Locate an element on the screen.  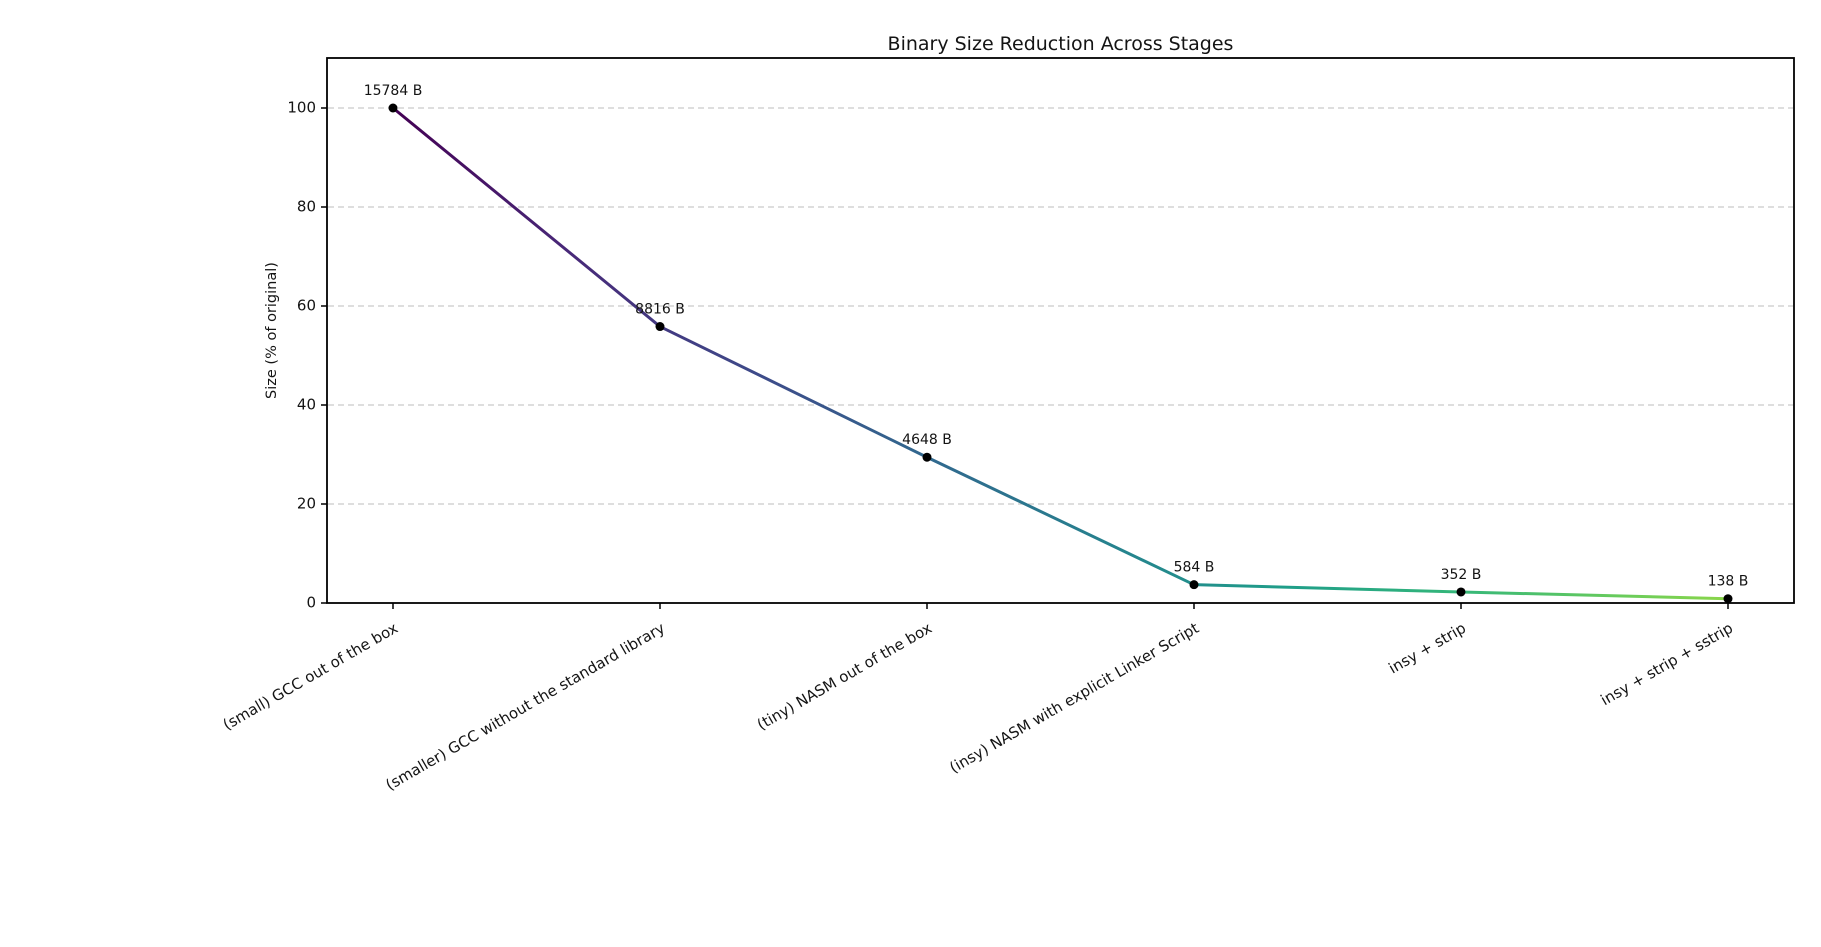
data-point-label-0: 15784 B is located at coordinates (393, 91).